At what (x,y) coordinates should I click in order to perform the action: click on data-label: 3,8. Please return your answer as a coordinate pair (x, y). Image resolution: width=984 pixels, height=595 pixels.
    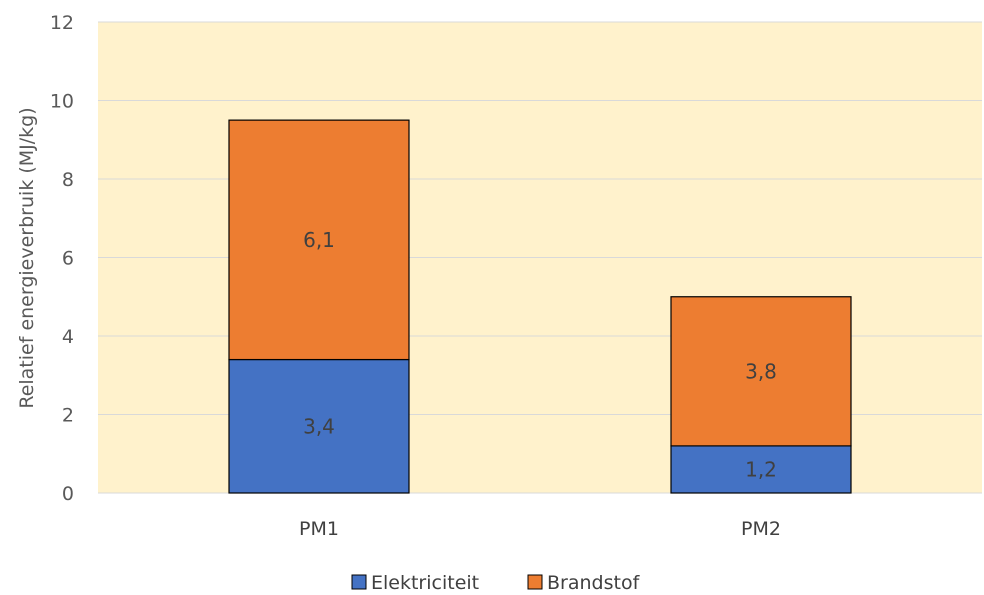
    Looking at the image, I should click on (761, 371).